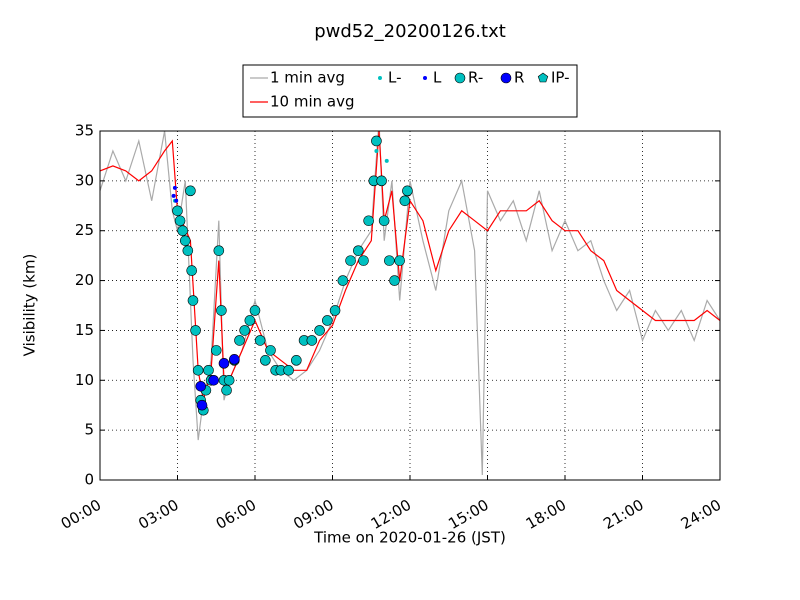 The width and height of the screenshot is (800, 600). Describe the element at coordinates (437, 78) in the screenshot. I see `legend-label: L` at that location.